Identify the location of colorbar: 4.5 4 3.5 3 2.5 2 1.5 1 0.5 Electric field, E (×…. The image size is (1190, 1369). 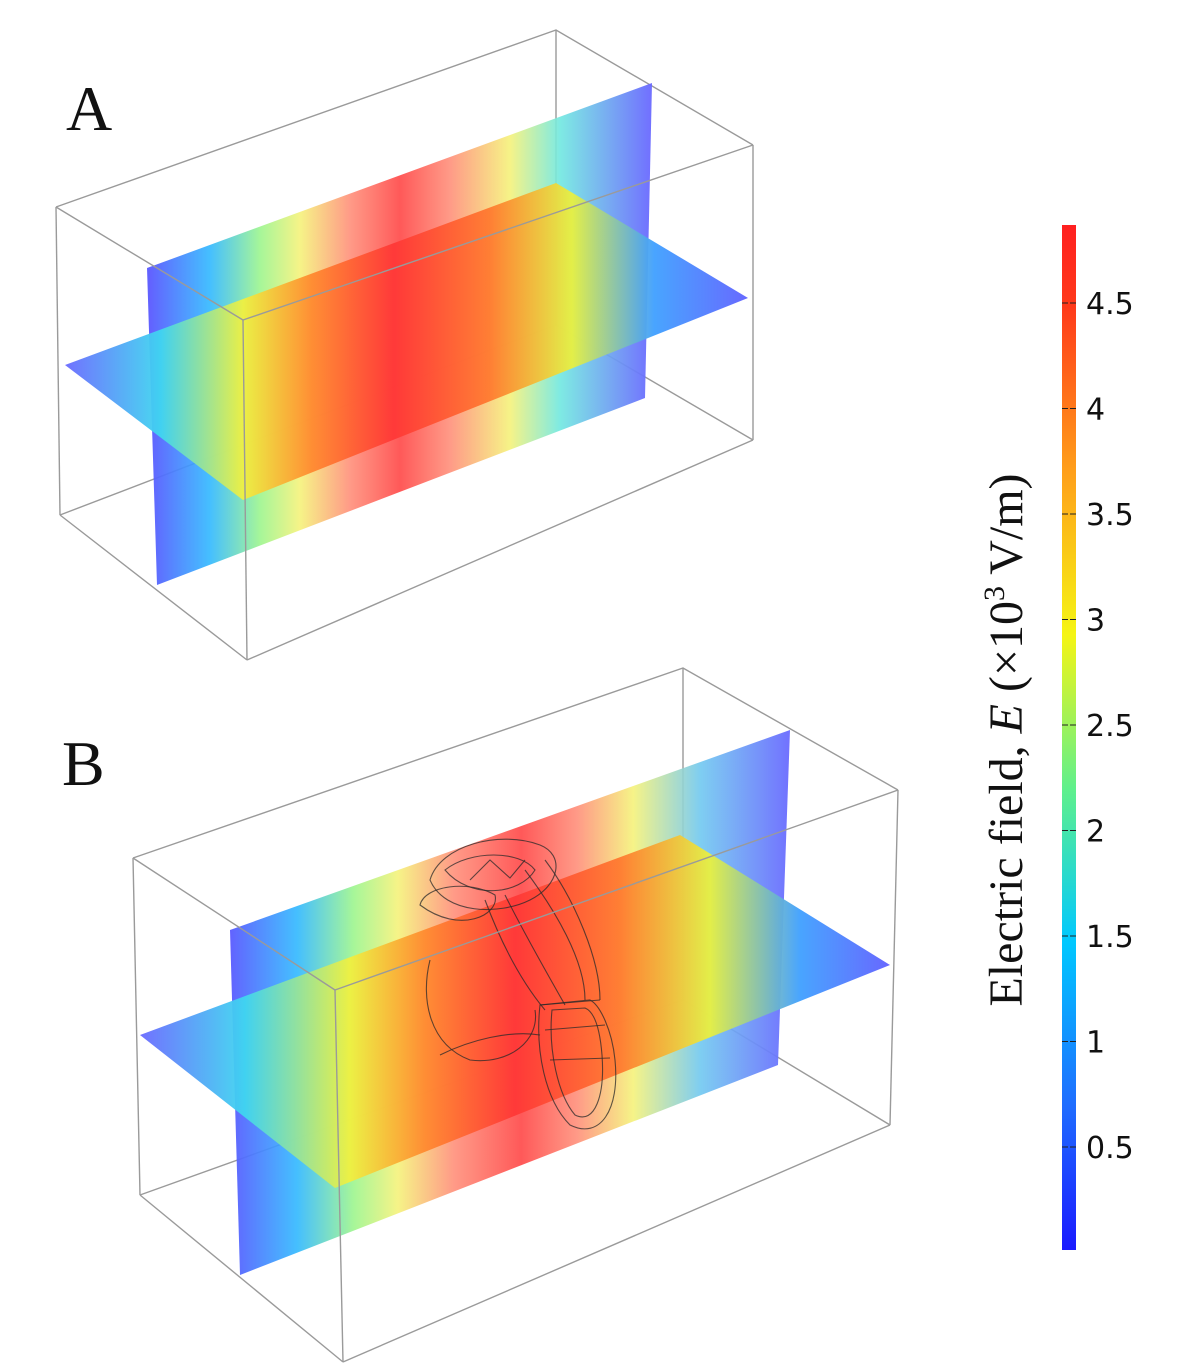
(1056, 737).